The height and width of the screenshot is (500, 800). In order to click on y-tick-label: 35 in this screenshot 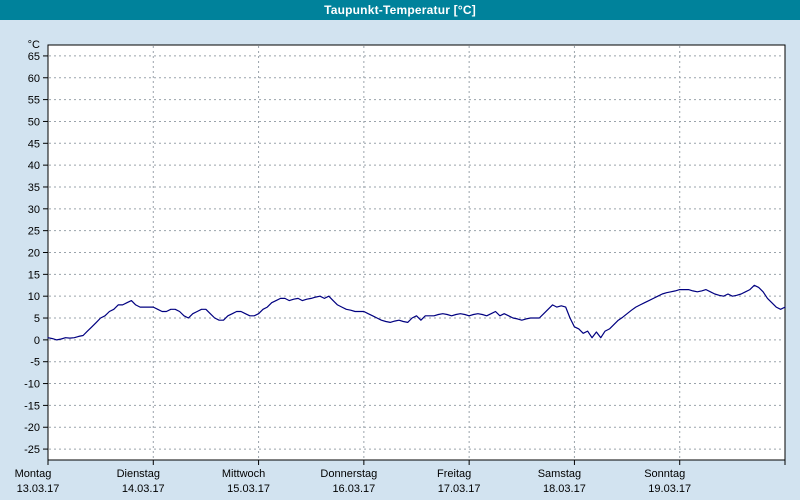, I will do `click(34, 188)`.